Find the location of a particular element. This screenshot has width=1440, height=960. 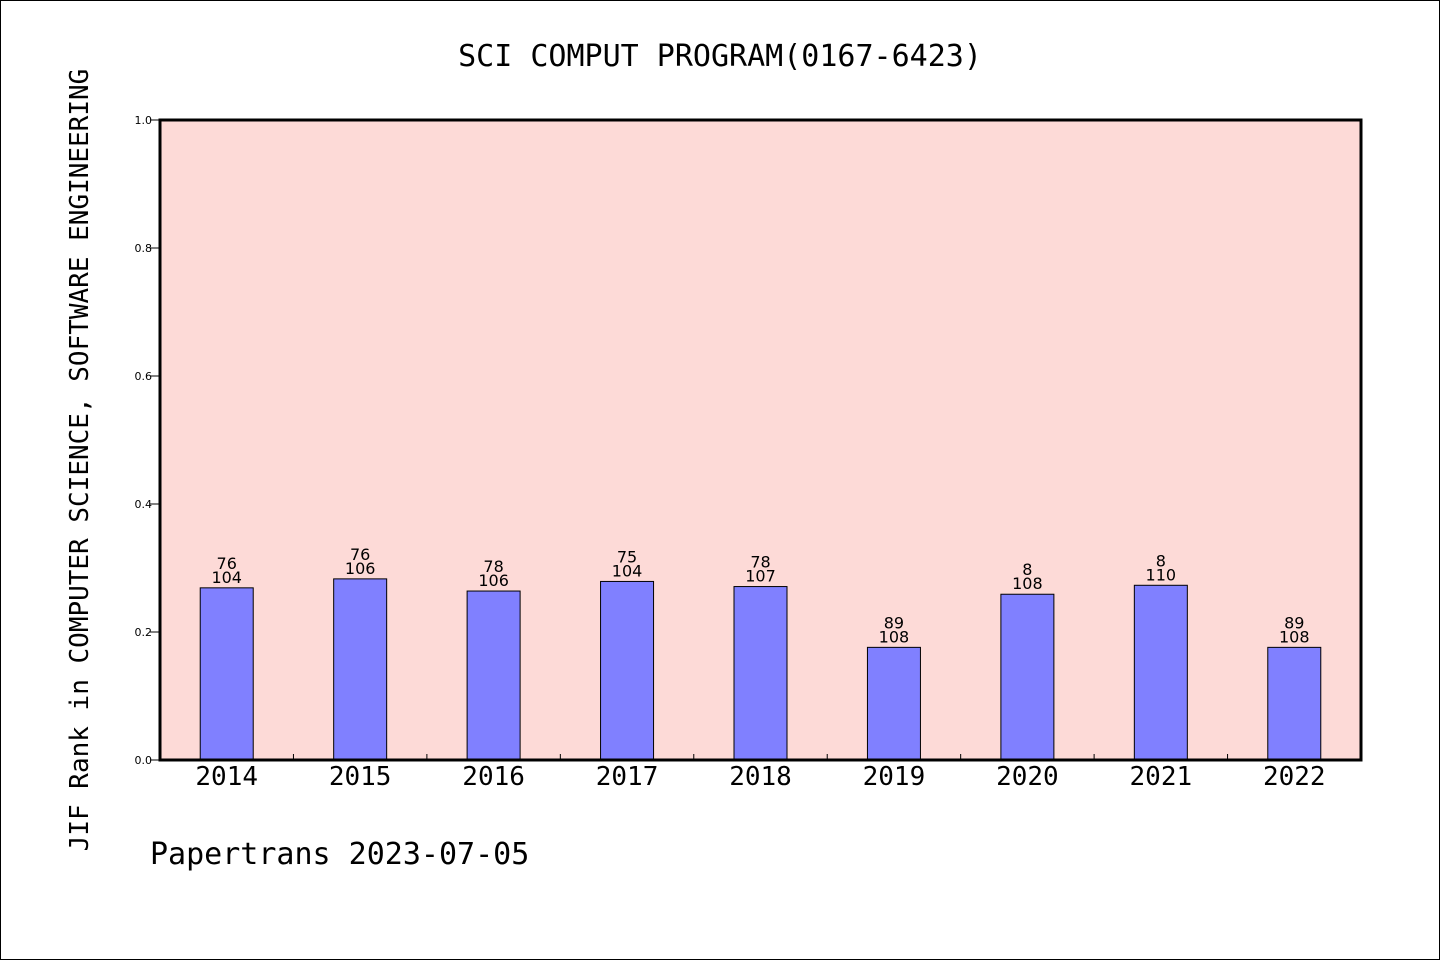

y-tick-label: 0.6 is located at coordinates (144, 376).